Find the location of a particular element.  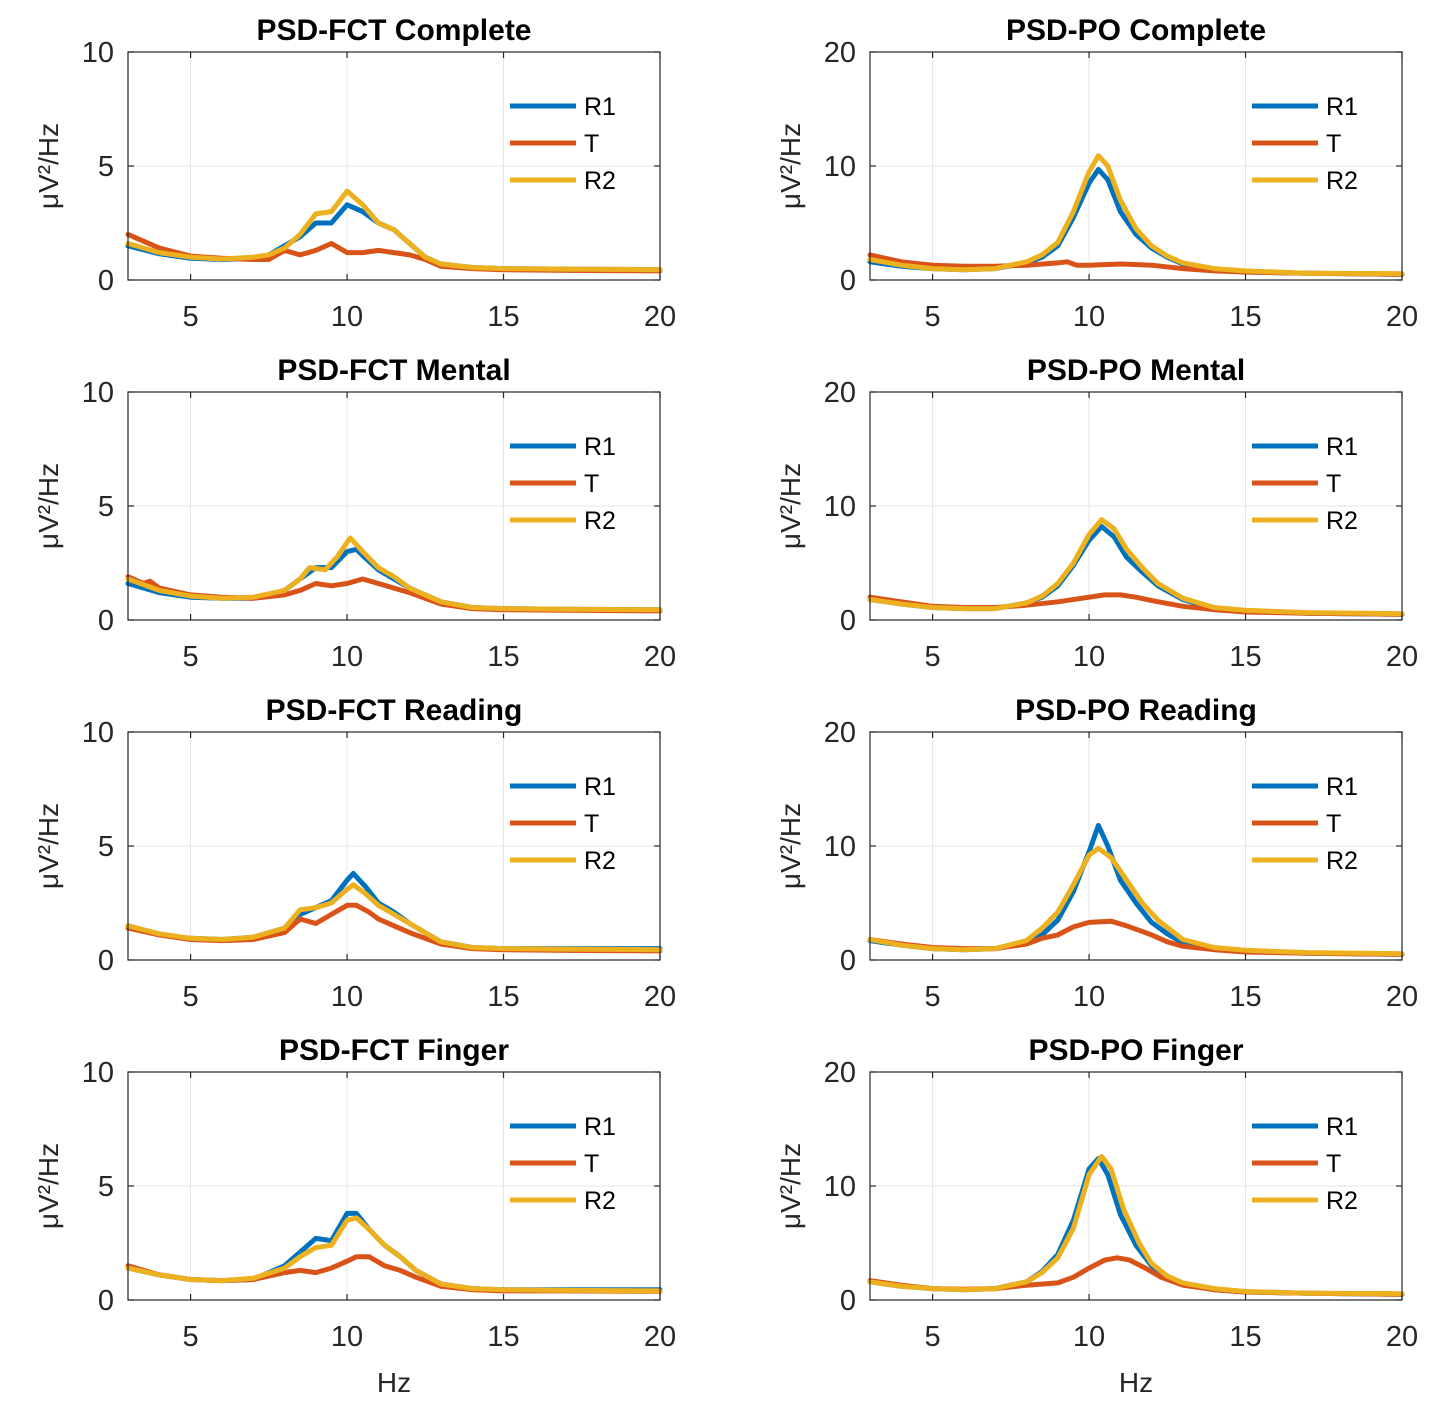

chart-panel-7: 5 10 15 20 0 5 10 PSD-FCT Finger μV²/Hz Hz R1 T R2 is located at coordinates (354, 1216).